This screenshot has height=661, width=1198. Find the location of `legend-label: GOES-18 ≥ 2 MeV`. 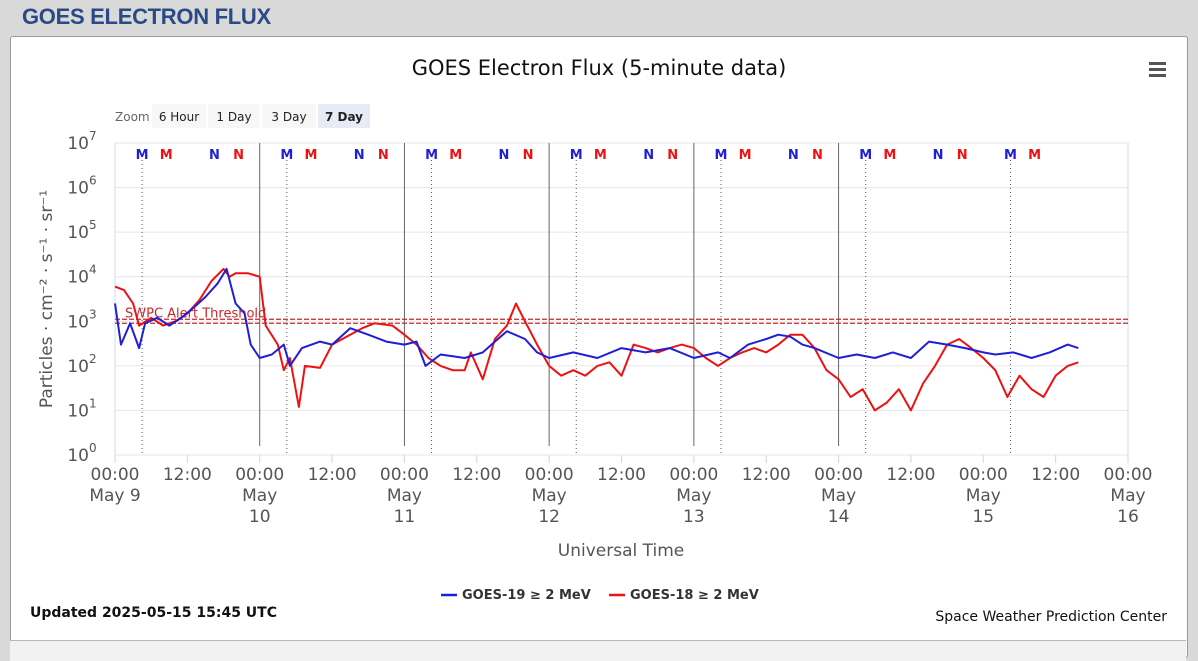

legend-label: GOES-18 ≥ 2 MeV is located at coordinates (694, 595).